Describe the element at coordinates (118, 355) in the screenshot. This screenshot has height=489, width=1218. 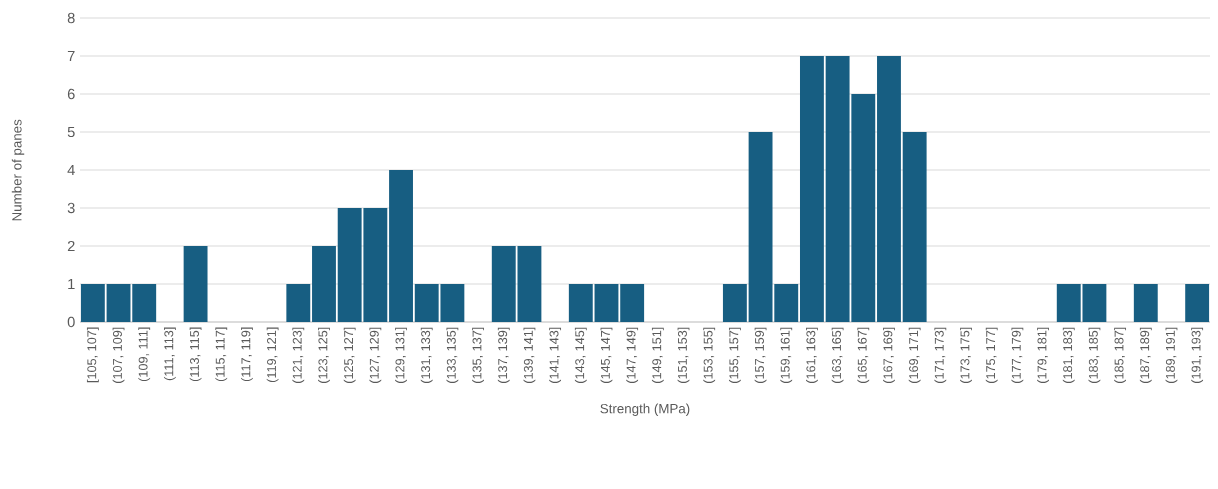
I see `x-tick-label: (107, 109]` at that location.